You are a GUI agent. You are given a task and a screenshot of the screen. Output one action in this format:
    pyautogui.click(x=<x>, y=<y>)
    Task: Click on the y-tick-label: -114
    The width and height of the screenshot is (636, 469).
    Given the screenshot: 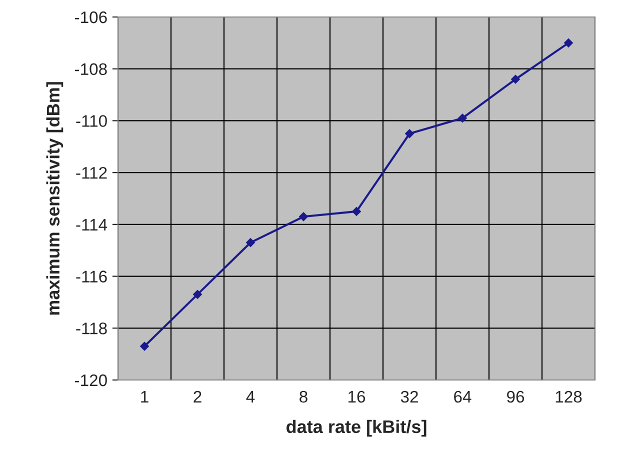 What is the action you would take?
    pyautogui.click(x=92, y=224)
    